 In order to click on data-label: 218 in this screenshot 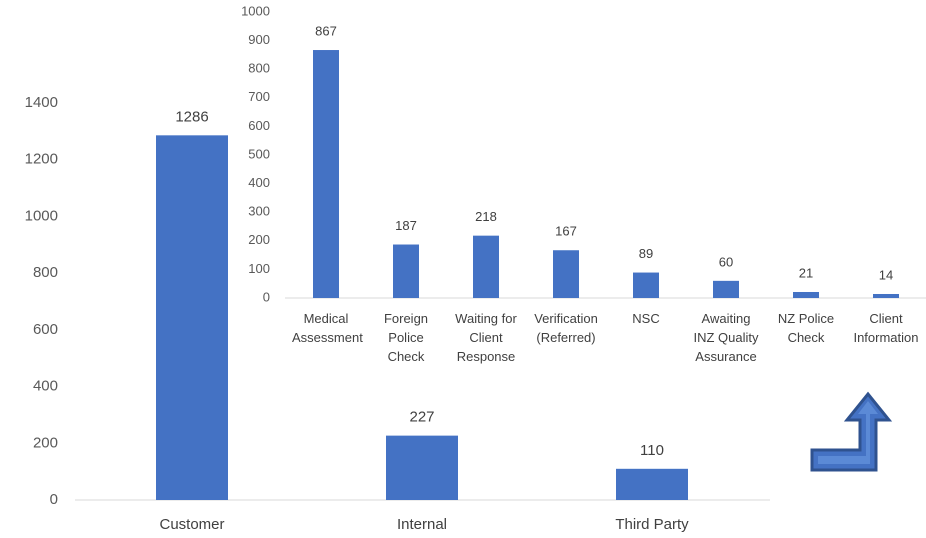, I will do `click(486, 216)`.